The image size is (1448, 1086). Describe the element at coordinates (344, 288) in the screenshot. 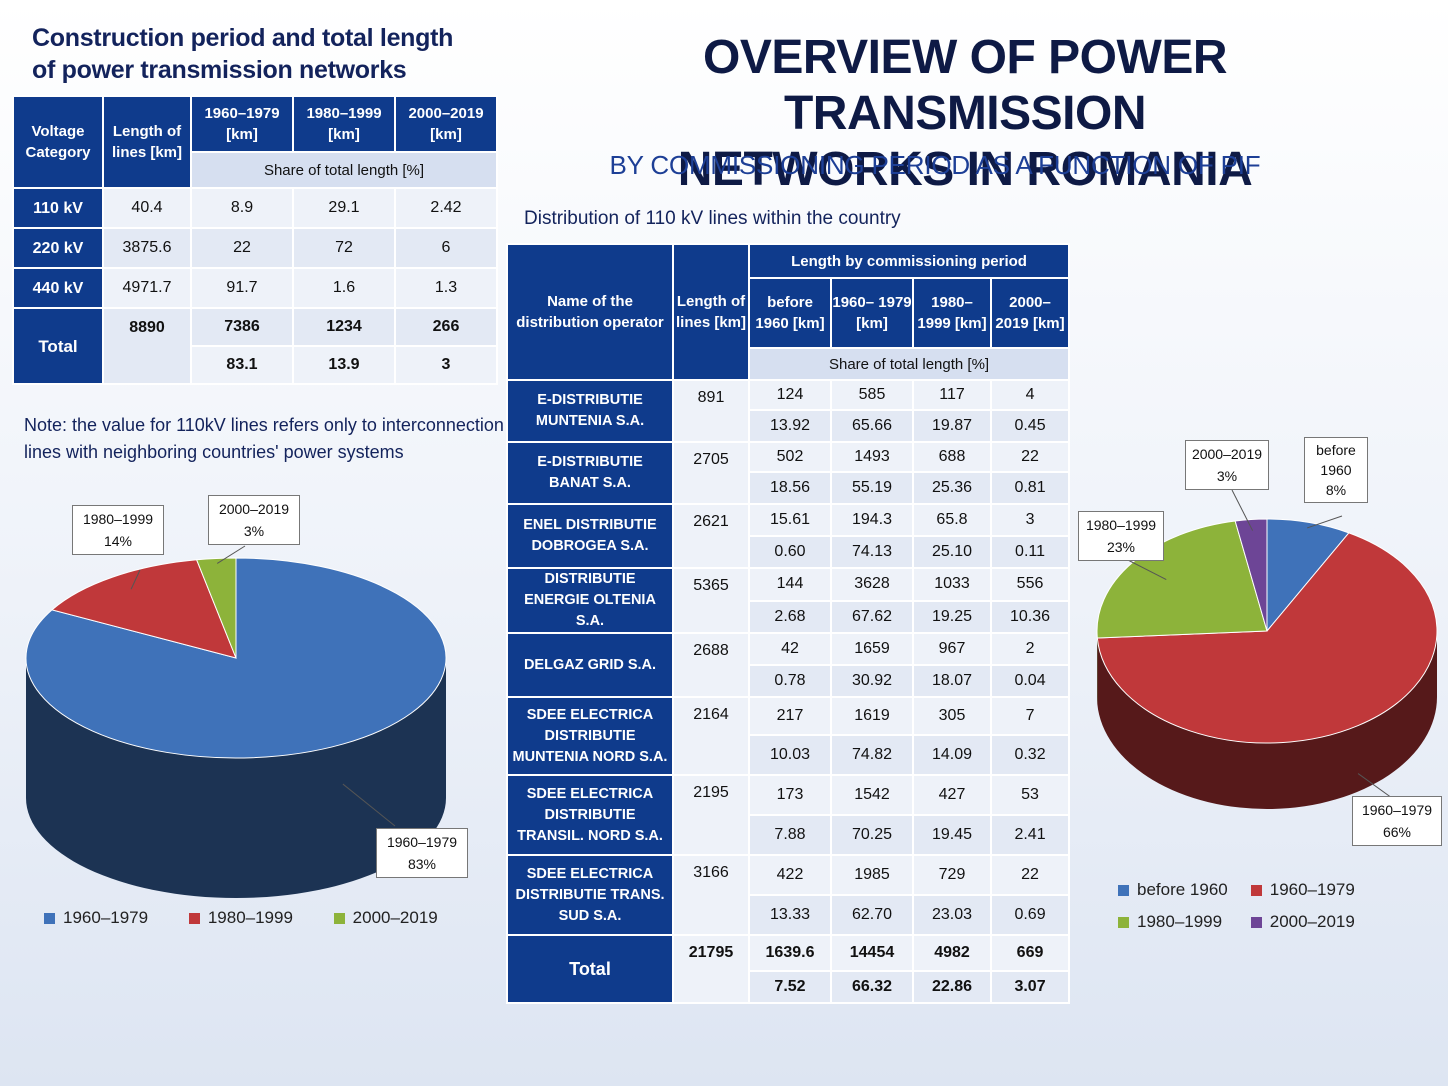

I see `cell: 1.6` at that location.